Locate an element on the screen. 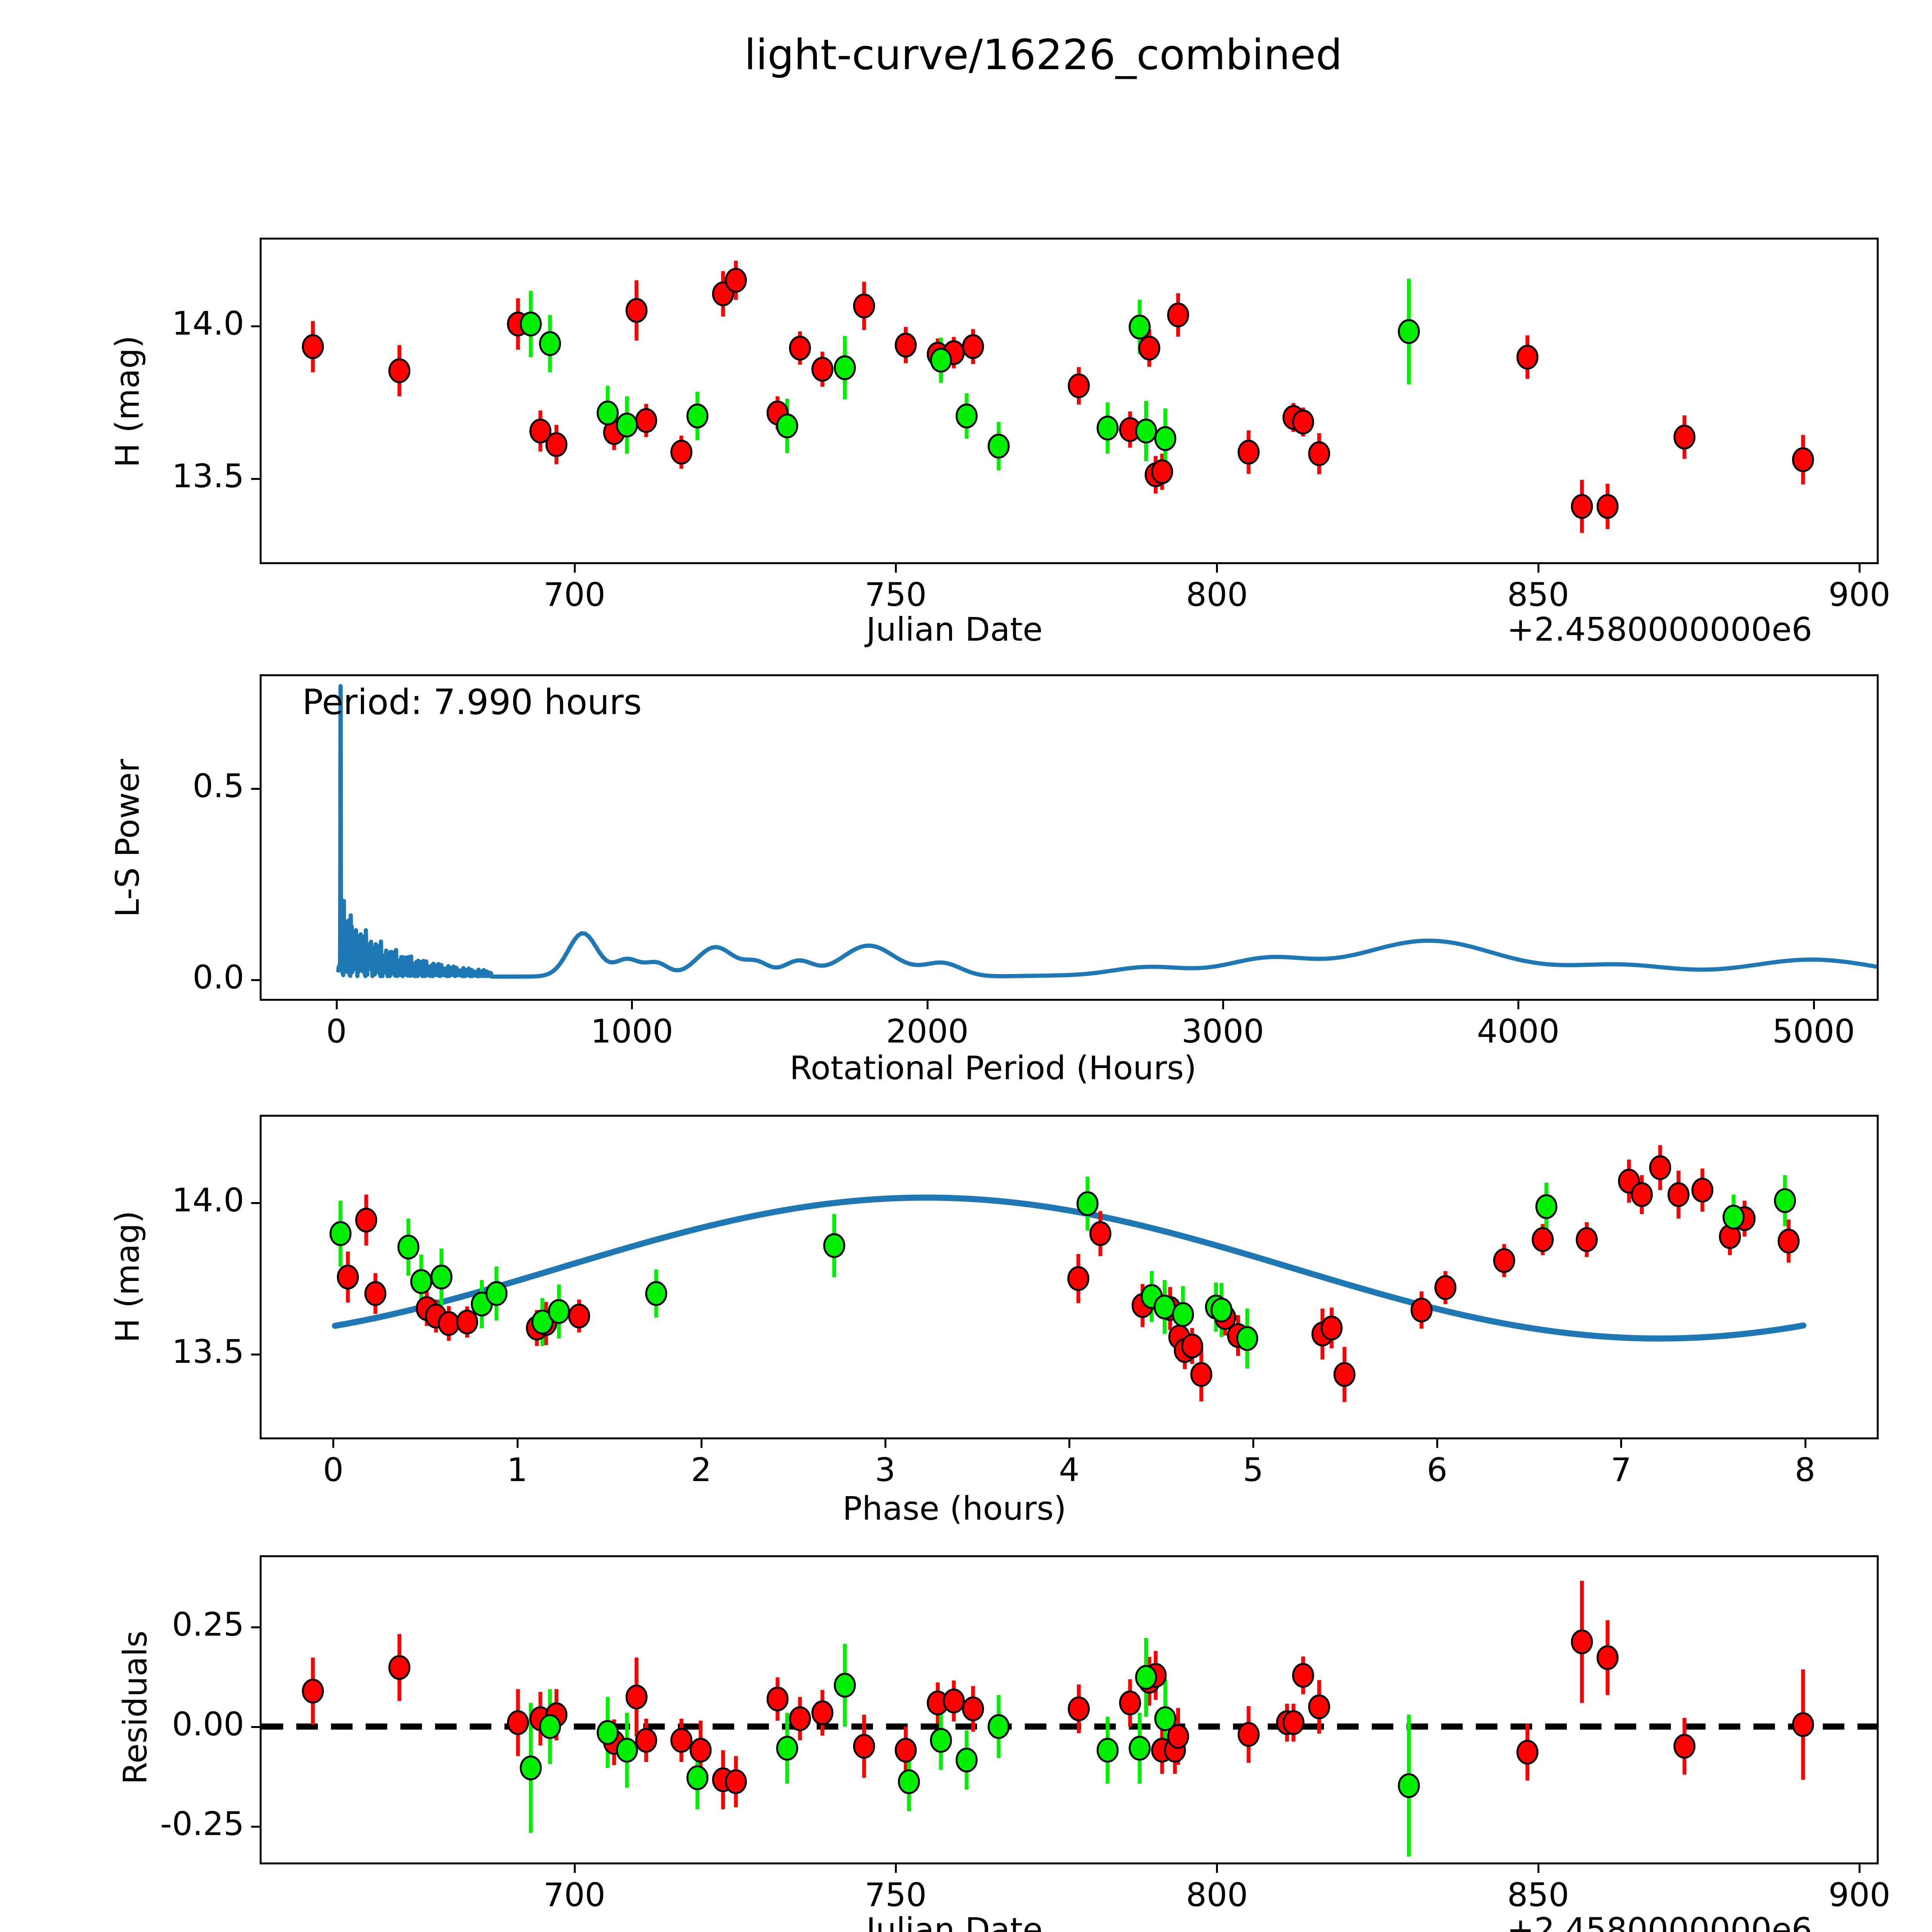 The height and width of the screenshot is (1932, 1932). x-tick-label: 0 is located at coordinates (333, 1470).